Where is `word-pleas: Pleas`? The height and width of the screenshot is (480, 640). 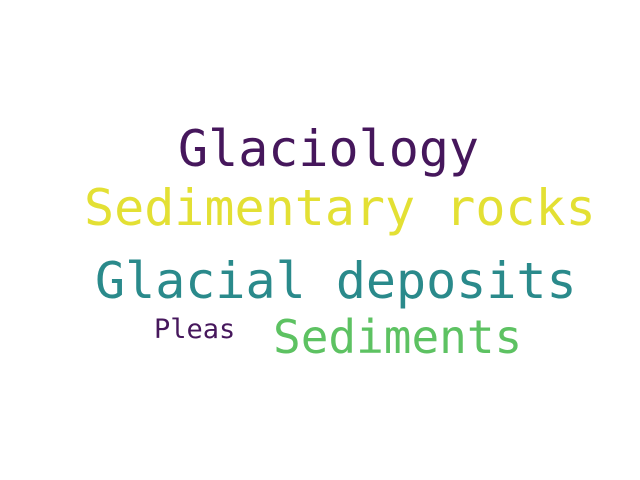 word-pleas: Pleas is located at coordinates (195, 329).